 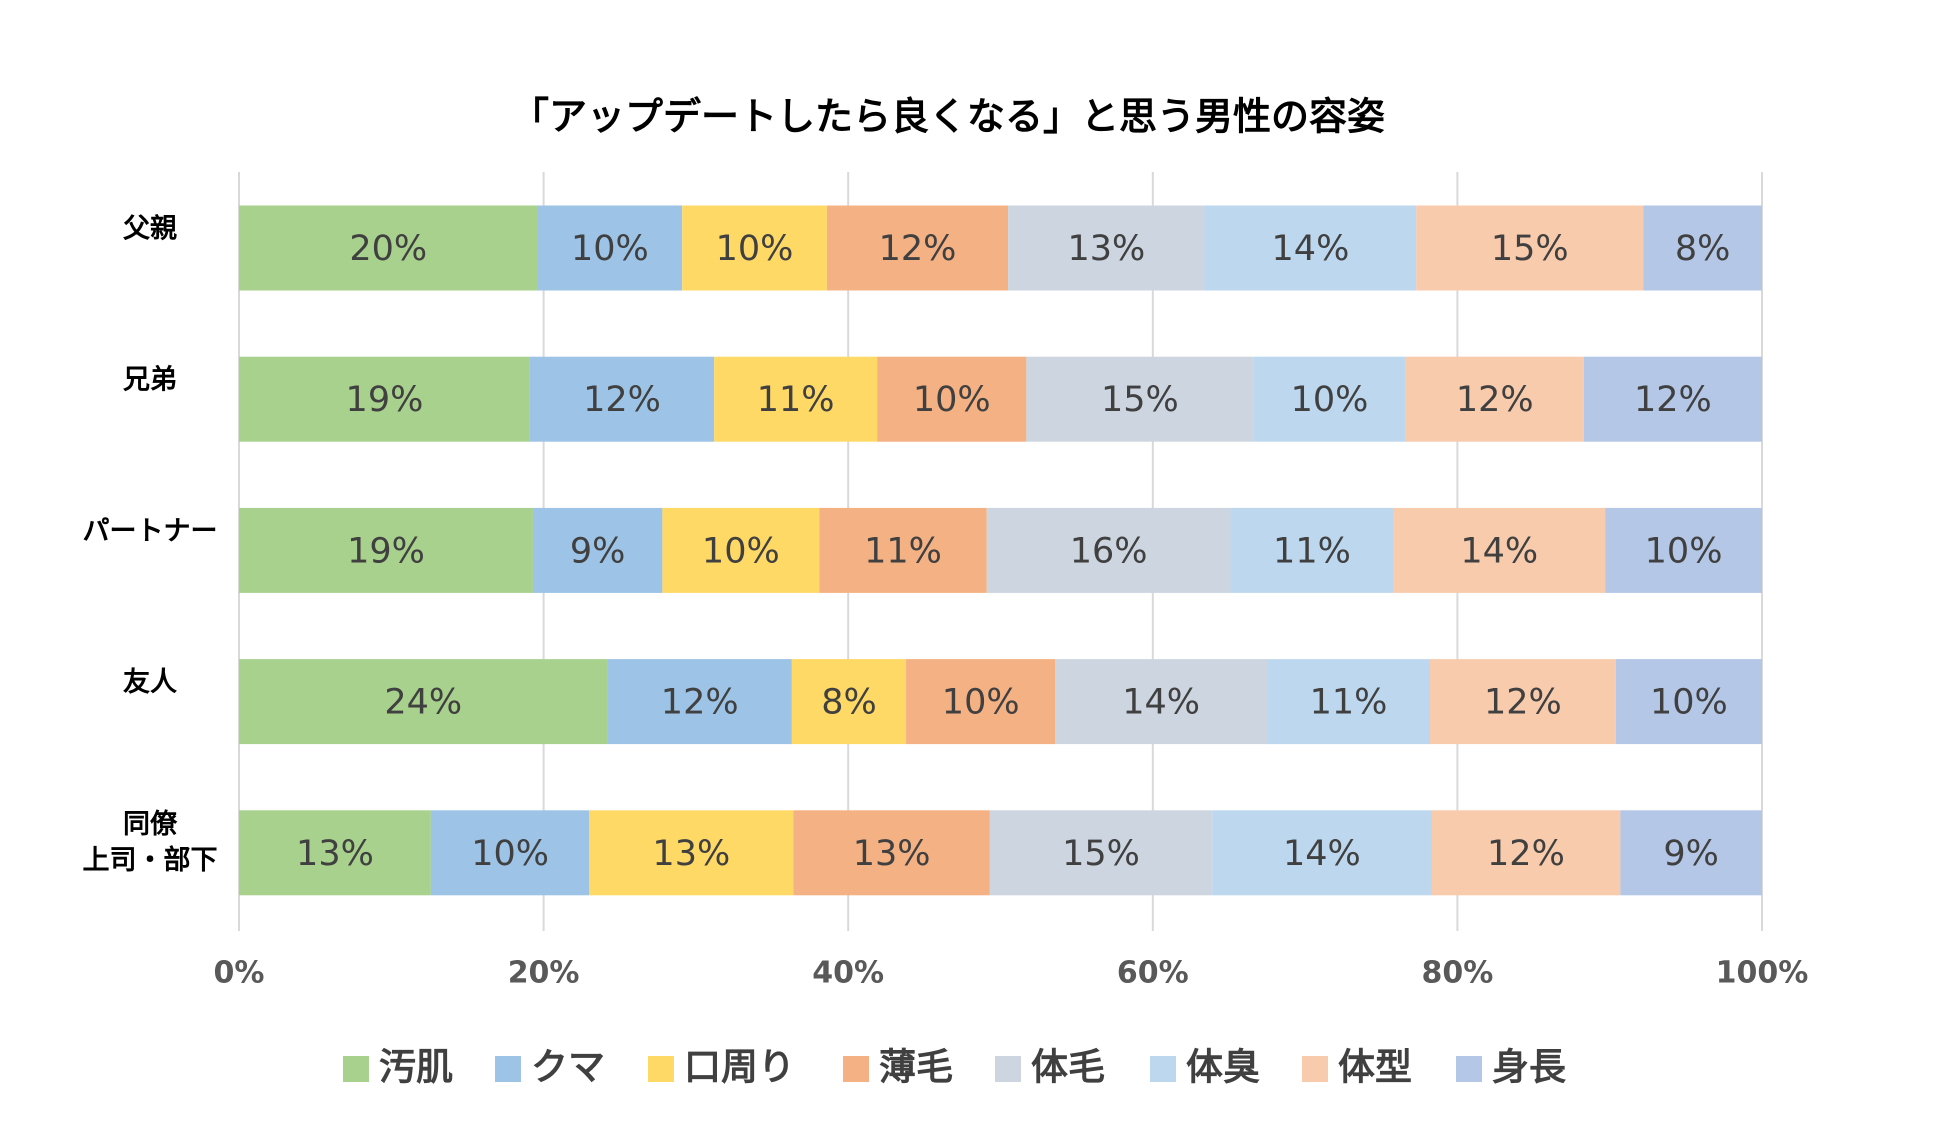 I want to click on category-label: パートナー, so click(x=150, y=531).